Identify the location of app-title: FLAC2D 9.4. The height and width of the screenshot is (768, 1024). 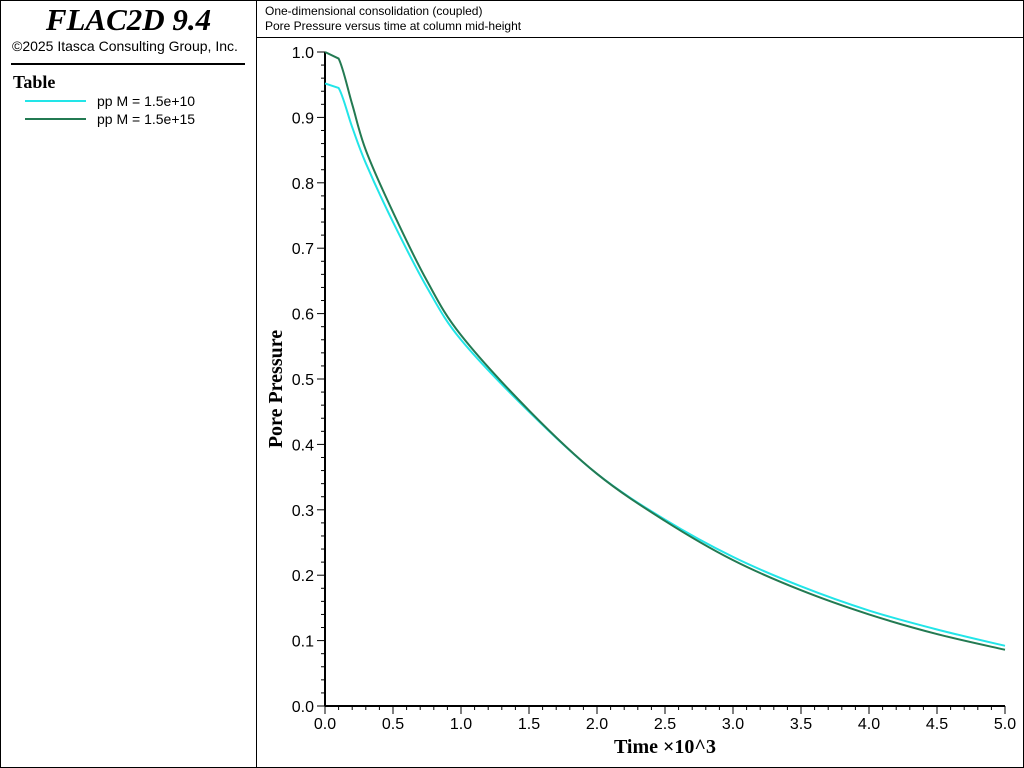
(128, 19).